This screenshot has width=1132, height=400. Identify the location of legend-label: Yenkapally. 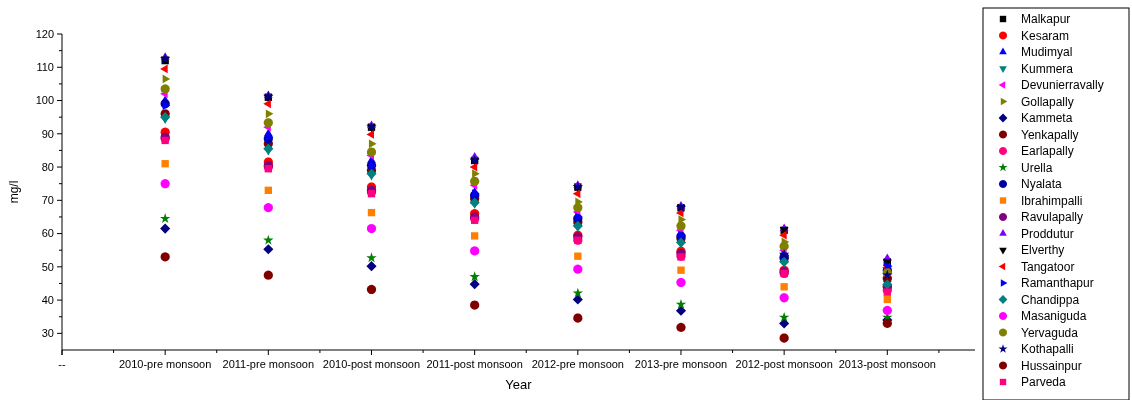
(1050, 134).